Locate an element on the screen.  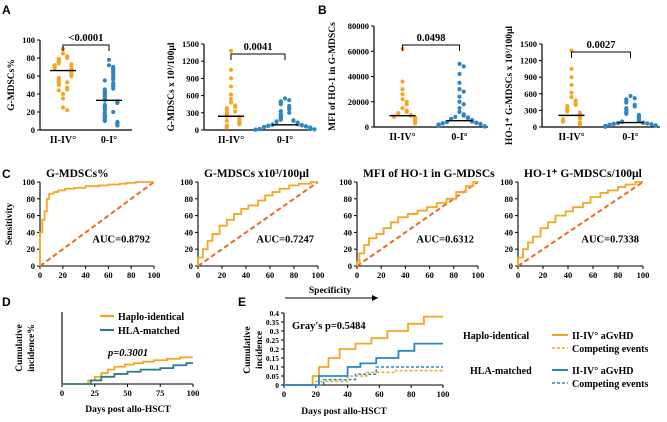
y-axis-label: G-MDSCs x 10³/100µl is located at coordinates (172, 86).